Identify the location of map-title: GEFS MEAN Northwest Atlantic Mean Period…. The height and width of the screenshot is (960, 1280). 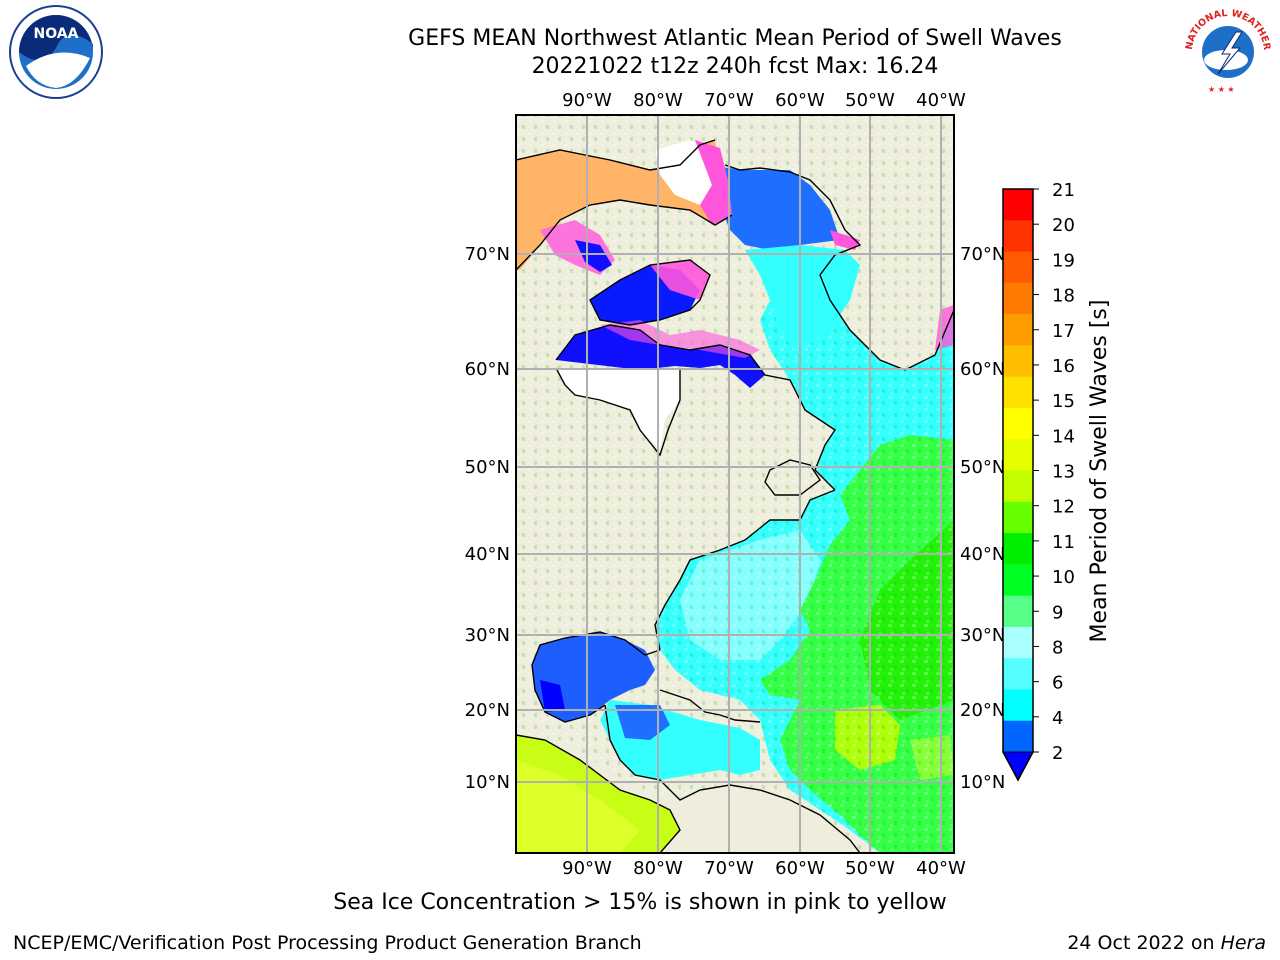
(735, 38).